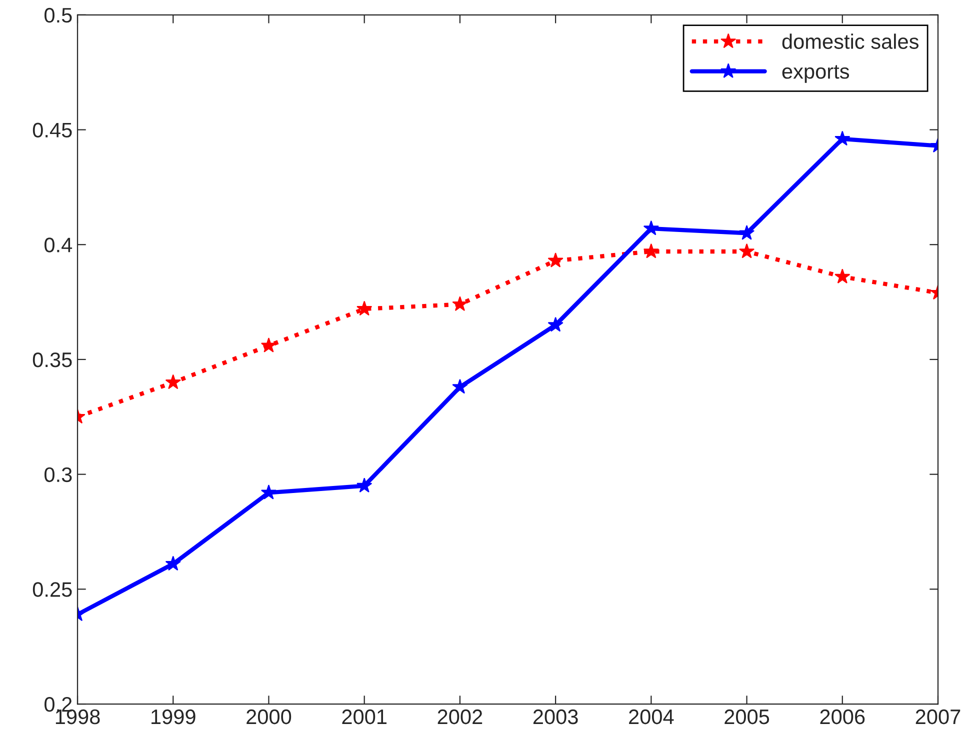 This screenshot has width=969, height=745. I want to click on y-tick-label: 0.35, so click(52, 360).